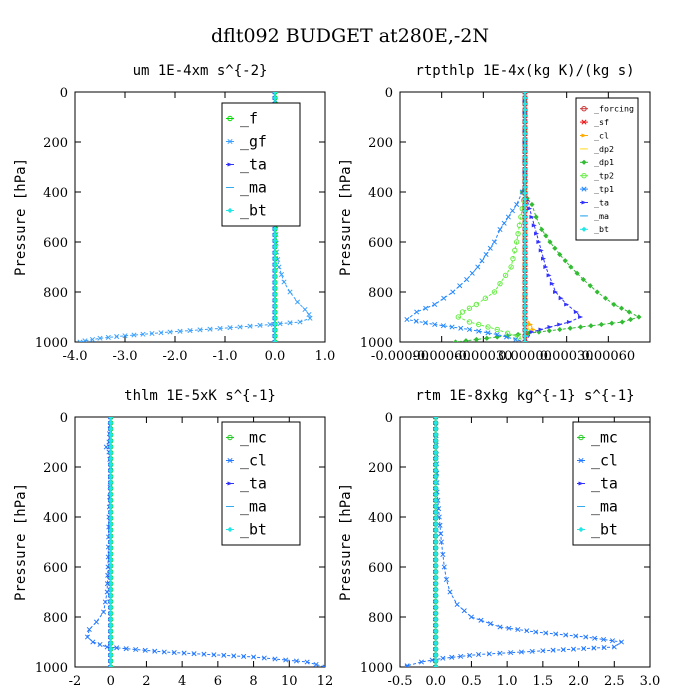 The height and width of the screenshot is (700, 700). What do you see at coordinates (604, 176) in the screenshot?
I see `legend-label: _tp2` at bounding box center [604, 176].